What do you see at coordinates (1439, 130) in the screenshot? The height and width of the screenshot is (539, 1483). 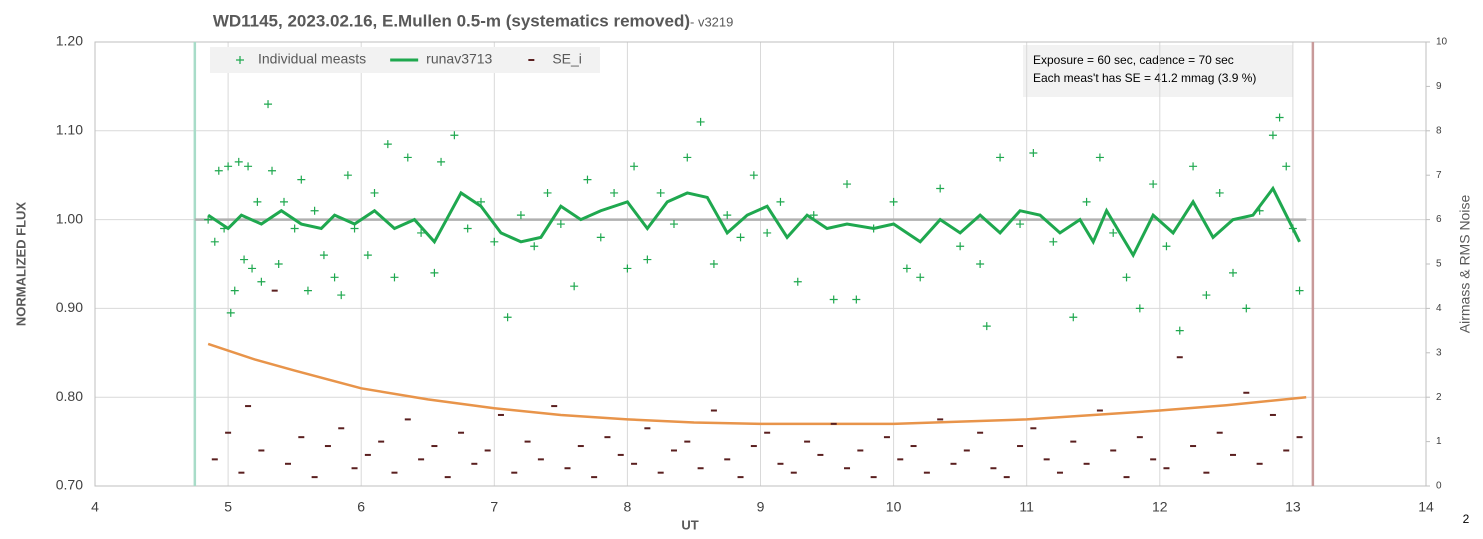 I see `y2-tick-label: 8` at bounding box center [1439, 130].